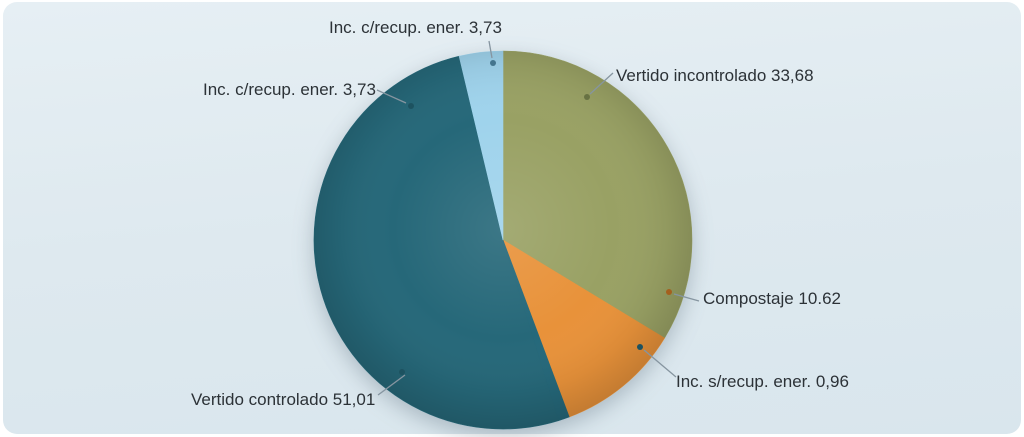 The height and width of the screenshot is (437, 1024). Describe the element at coordinates (772, 298) in the screenshot. I see `callout-compostaje: Compostaje 10.62` at that location.